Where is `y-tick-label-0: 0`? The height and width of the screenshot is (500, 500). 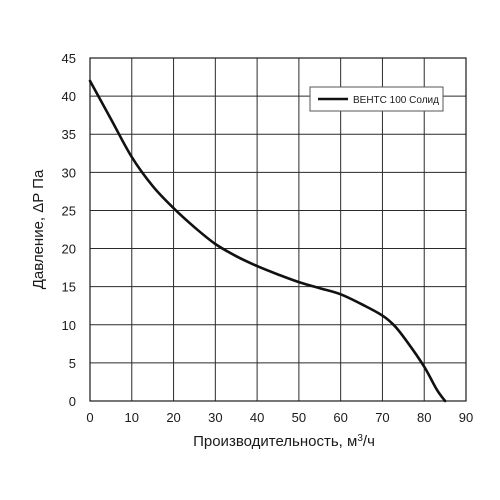
y-tick-label-0: 0 is located at coordinates (72, 401).